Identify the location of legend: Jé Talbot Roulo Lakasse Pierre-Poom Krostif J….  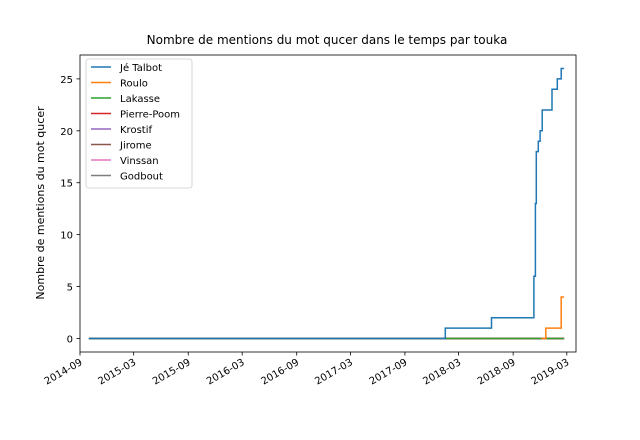
(139, 123).